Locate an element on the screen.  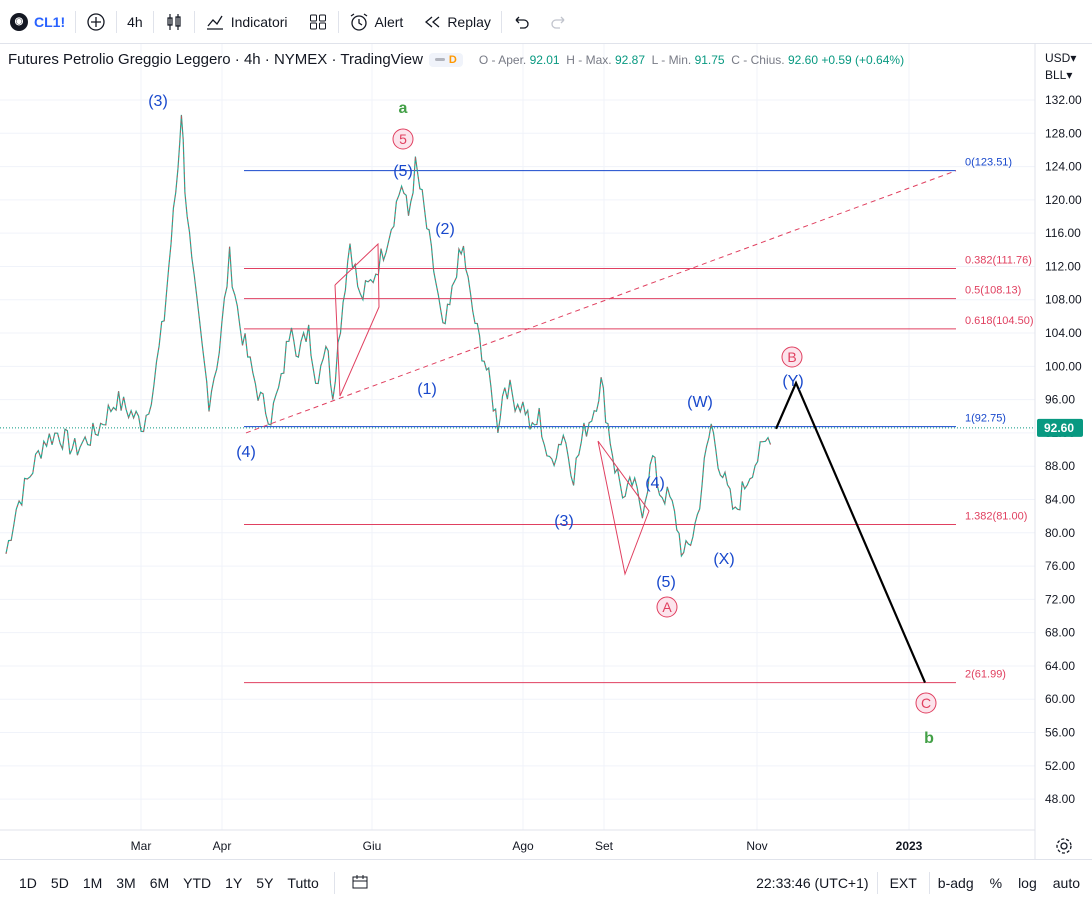
legend-visibility-pill: D is located at coordinates (445, 59).